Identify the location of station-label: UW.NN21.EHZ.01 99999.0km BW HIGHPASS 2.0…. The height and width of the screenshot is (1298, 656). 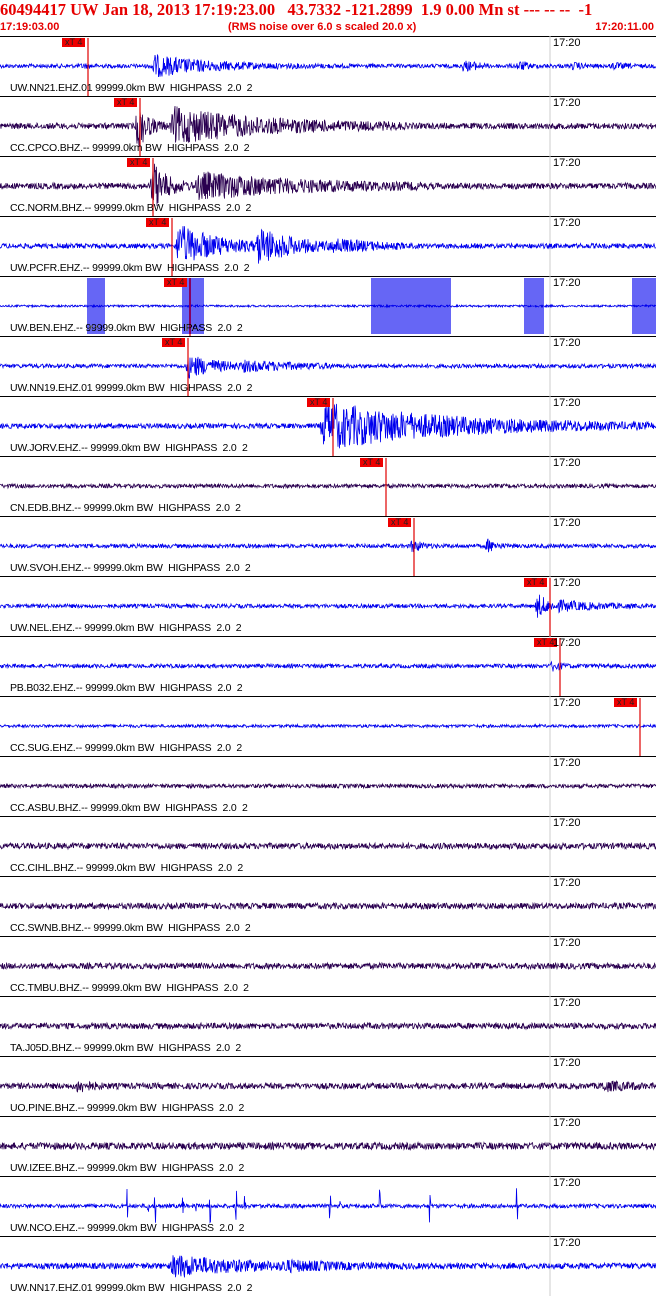
(131, 88).